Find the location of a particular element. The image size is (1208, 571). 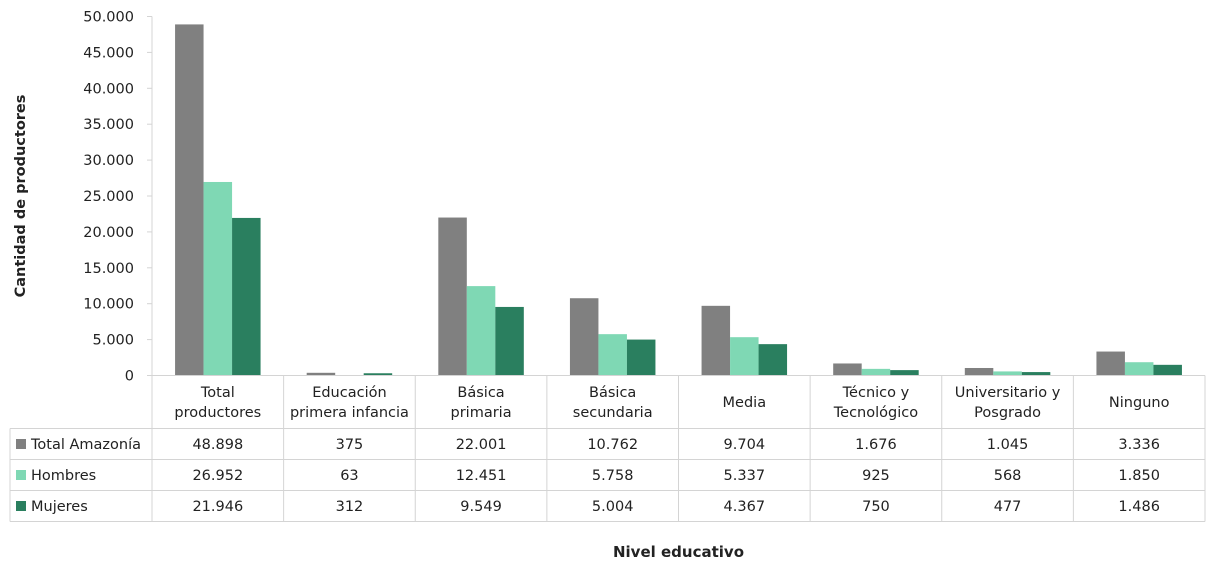

data-label: 10.762 is located at coordinates (612, 445).